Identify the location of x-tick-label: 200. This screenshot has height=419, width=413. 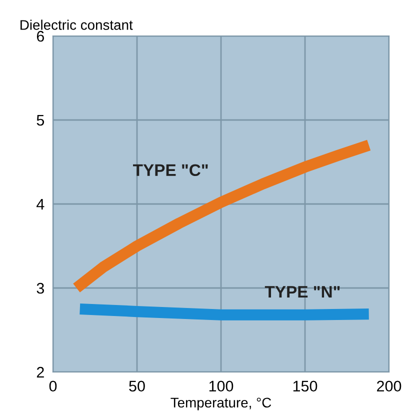
(389, 386).